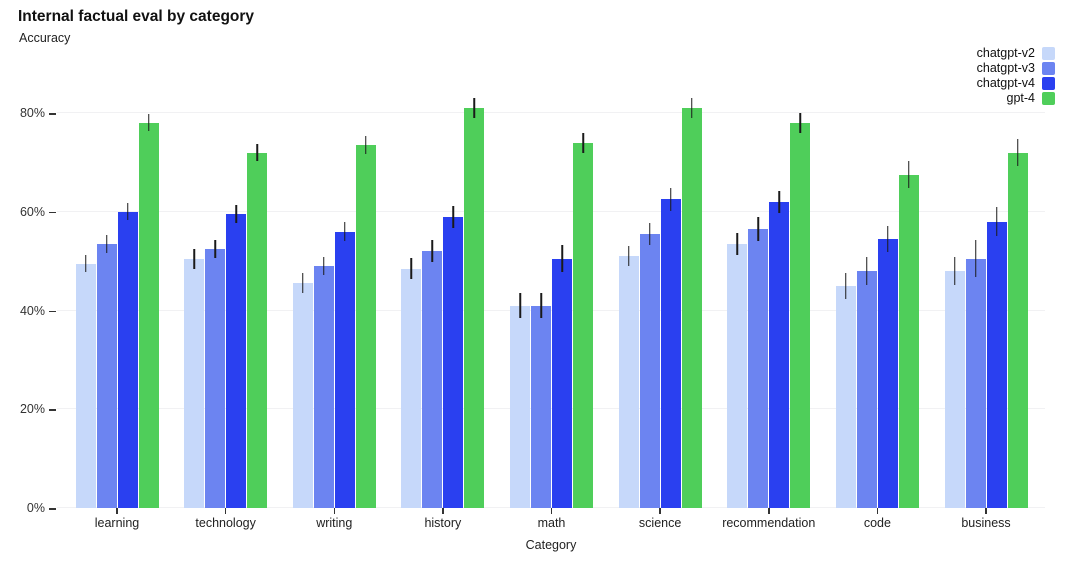  I want to click on x-tick-mark-business, so click(986, 511).